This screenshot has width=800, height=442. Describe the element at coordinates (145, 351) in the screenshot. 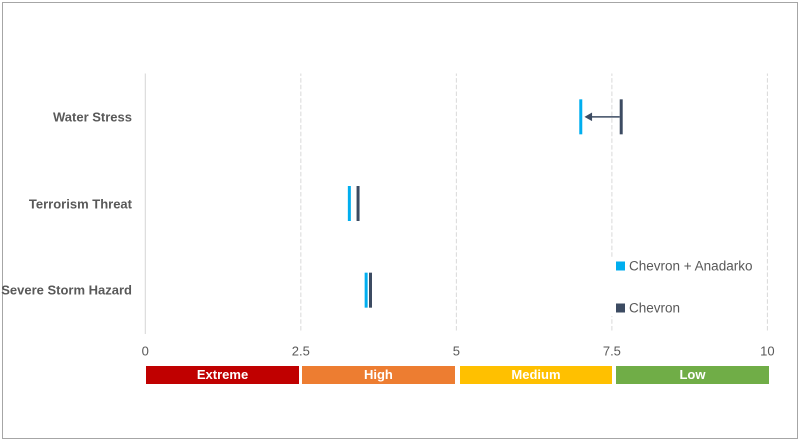

I see `value-axis-label-0: 0` at that location.